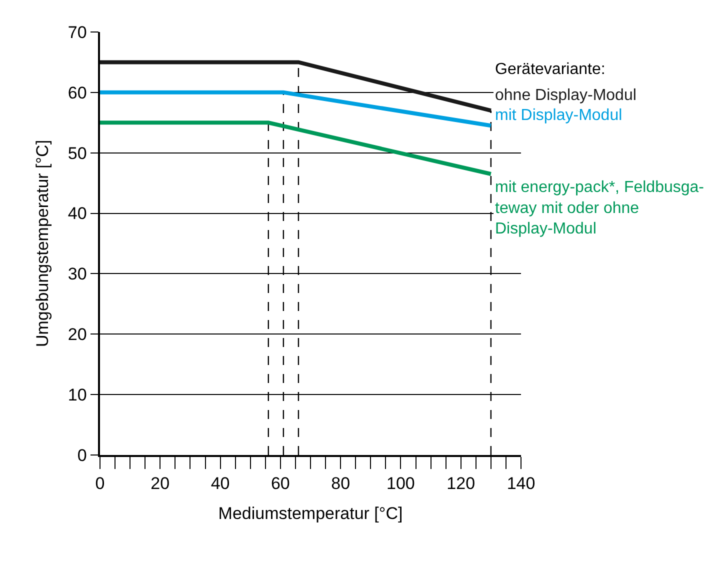 The width and height of the screenshot is (718, 565). Describe the element at coordinates (77, 214) in the screenshot. I see `y-tick-label: 40` at that location.